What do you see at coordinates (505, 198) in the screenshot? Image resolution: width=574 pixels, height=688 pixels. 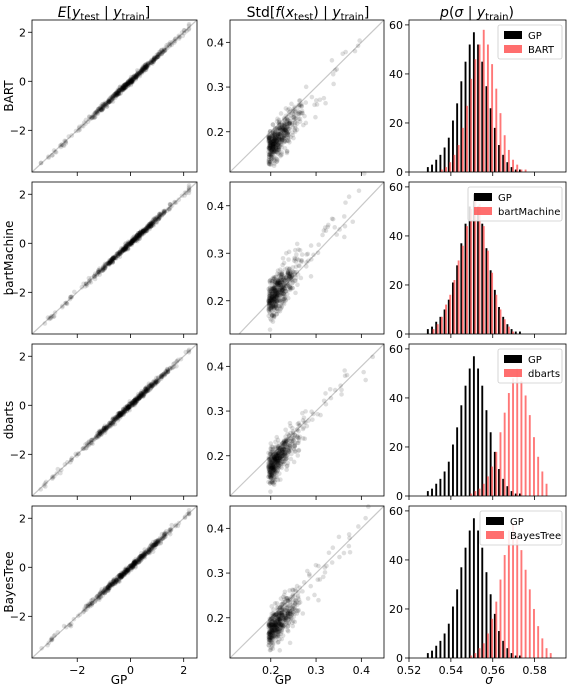 I see `legend-label-gp: GP` at bounding box center [505, 198].